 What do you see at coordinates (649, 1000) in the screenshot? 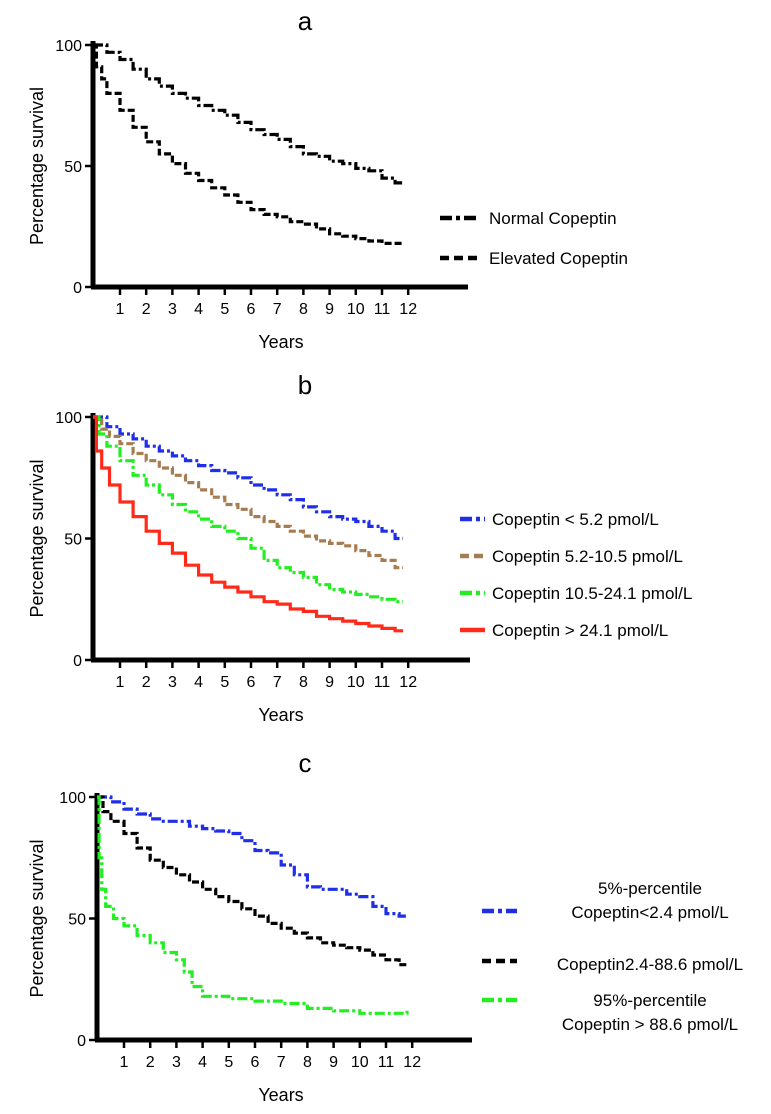
I see `legend-label: 95%-percentile` at bounding box center [649, 1000].